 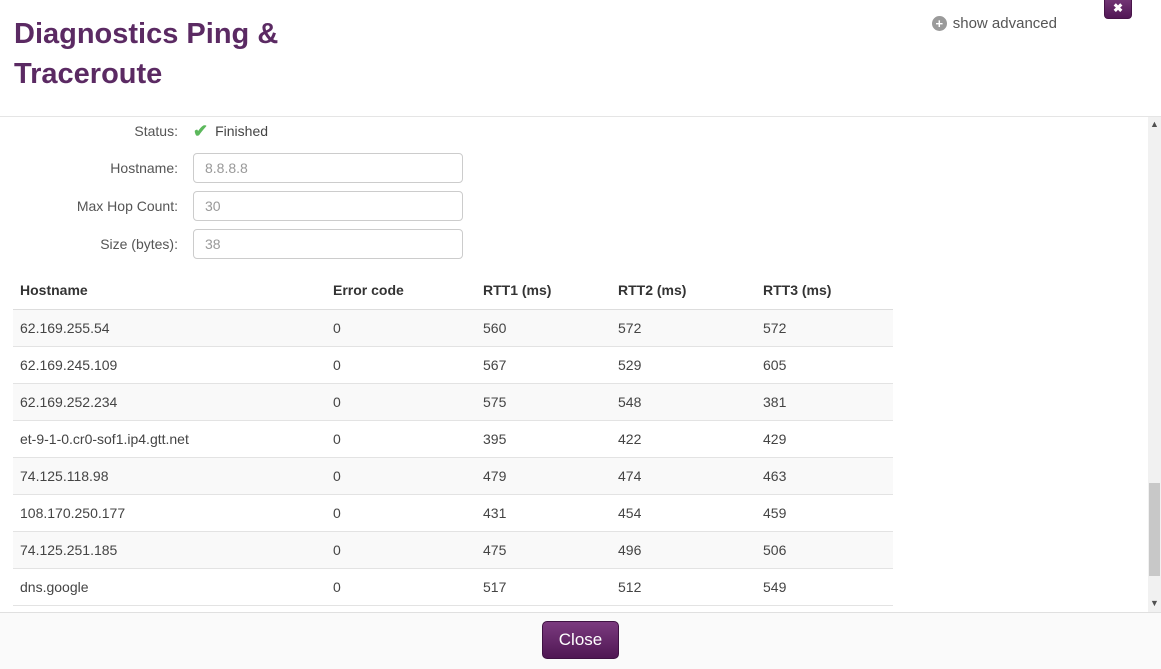 I want to click on close-button: Close, so click(x=580, y=640).